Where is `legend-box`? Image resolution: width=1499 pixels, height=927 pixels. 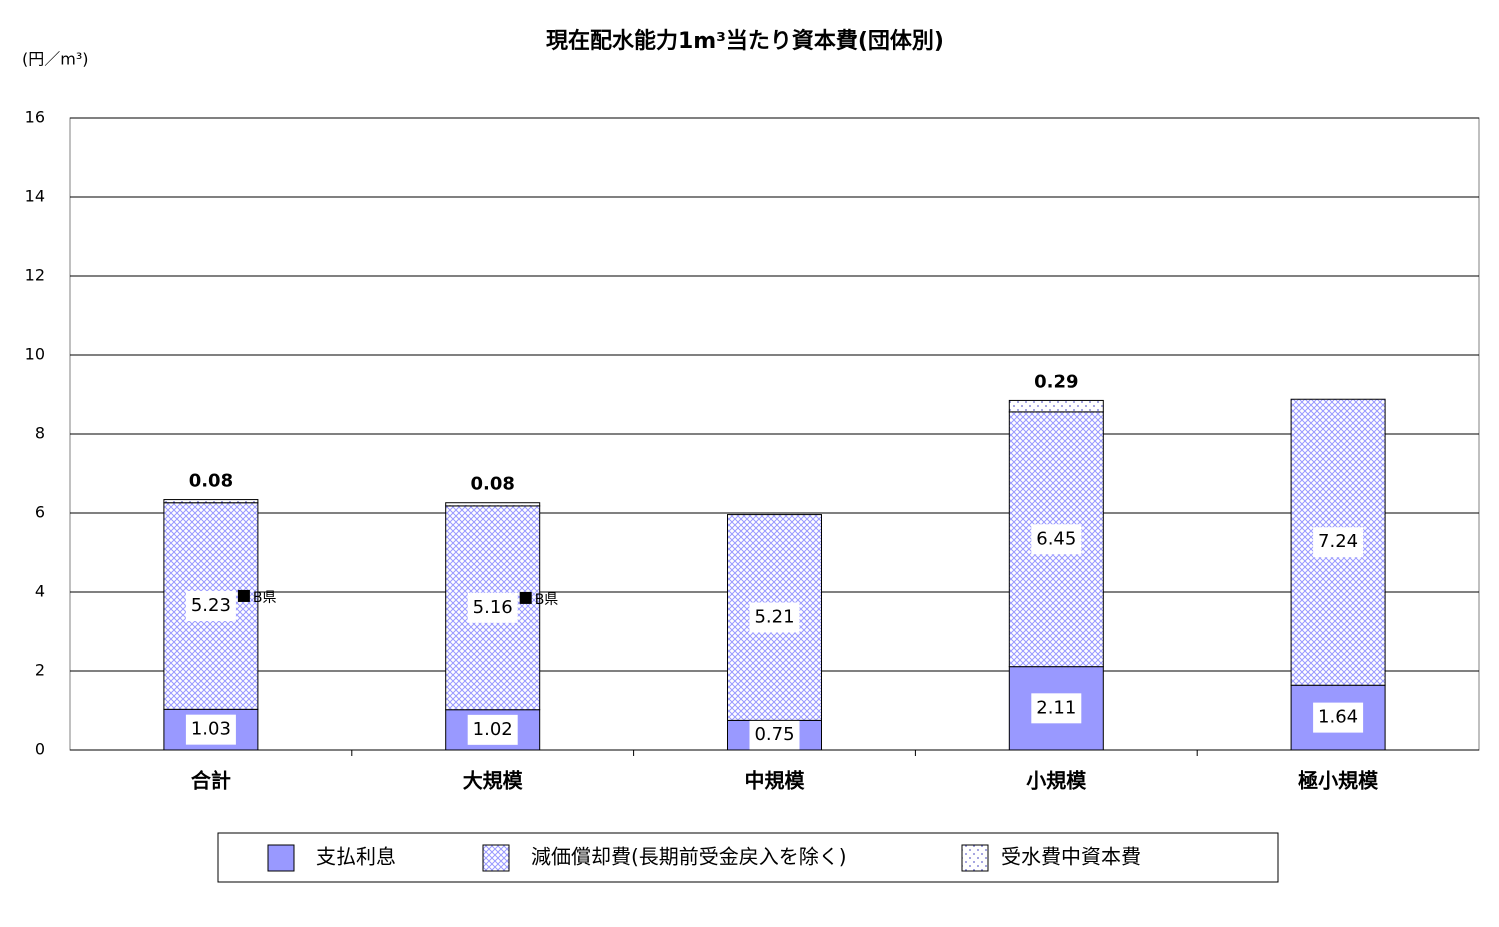
legend-box is located at coordinates (748, 857).